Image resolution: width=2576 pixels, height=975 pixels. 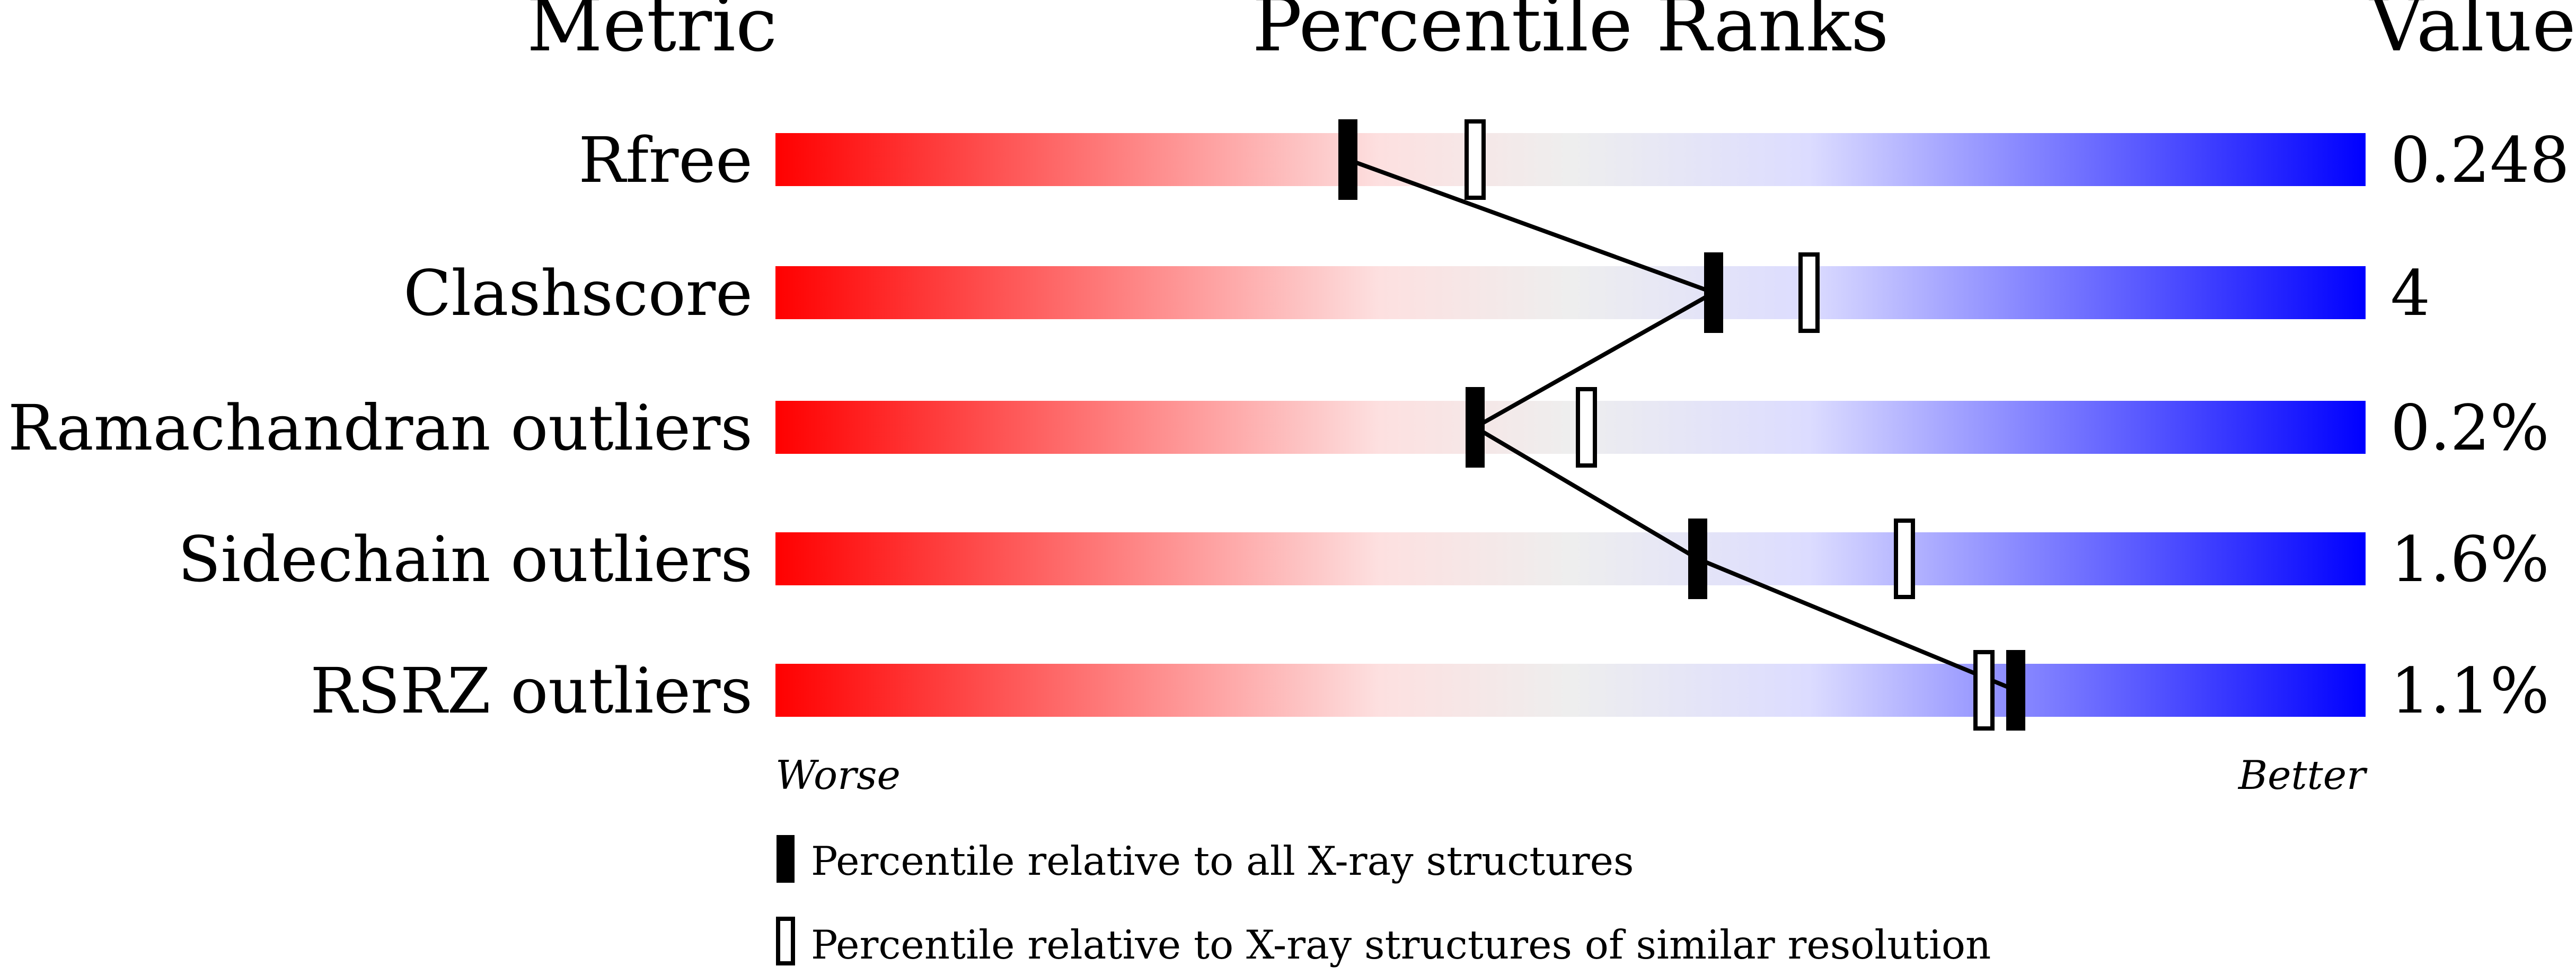 What do you see at coordinates (2469, 427) in the screenshot?
I see `metric-value: 0.2%` at bounding box center [2469, 427].